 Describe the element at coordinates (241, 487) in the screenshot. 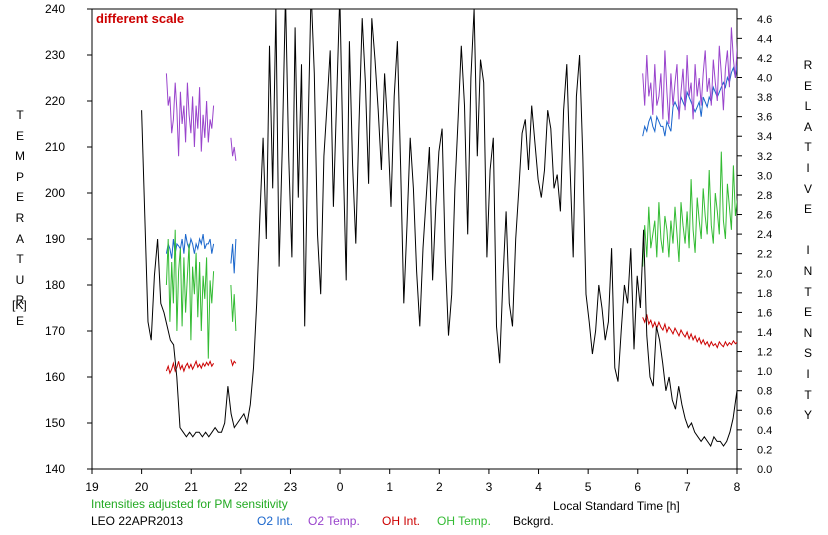

I see `x-tick-label: 22` at that location.